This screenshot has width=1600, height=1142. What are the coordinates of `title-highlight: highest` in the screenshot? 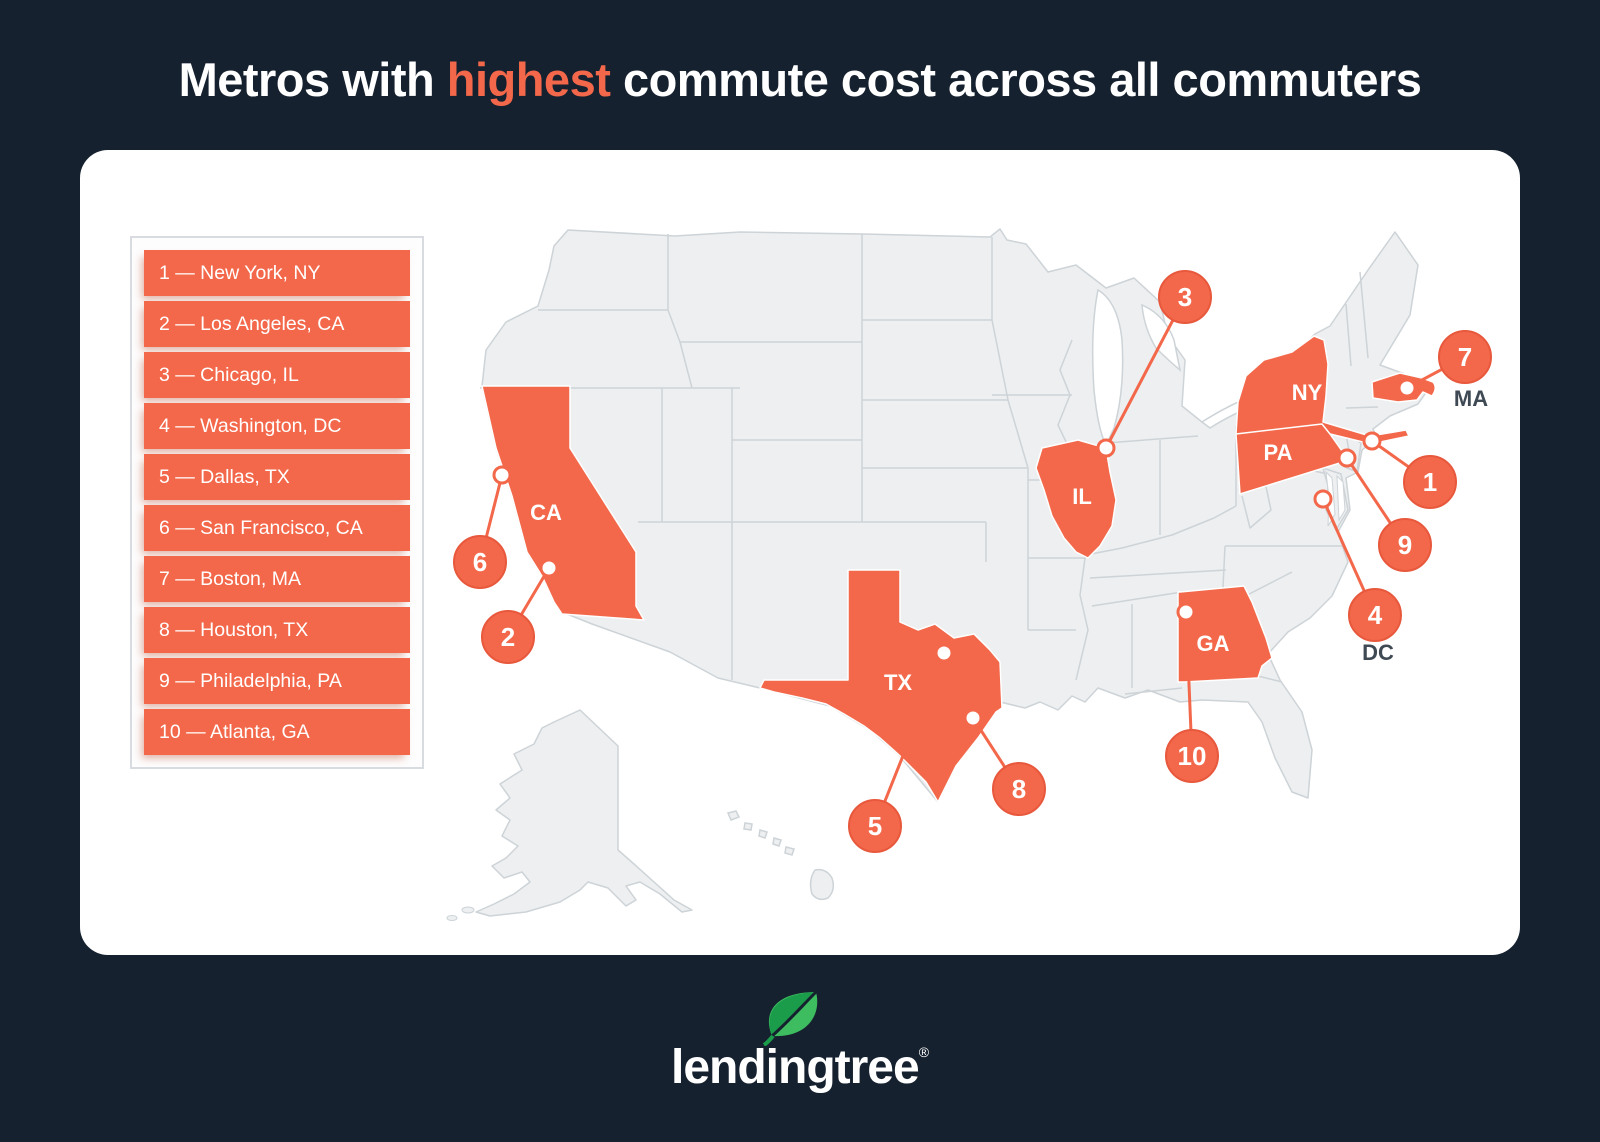 It's located at (528, 79).